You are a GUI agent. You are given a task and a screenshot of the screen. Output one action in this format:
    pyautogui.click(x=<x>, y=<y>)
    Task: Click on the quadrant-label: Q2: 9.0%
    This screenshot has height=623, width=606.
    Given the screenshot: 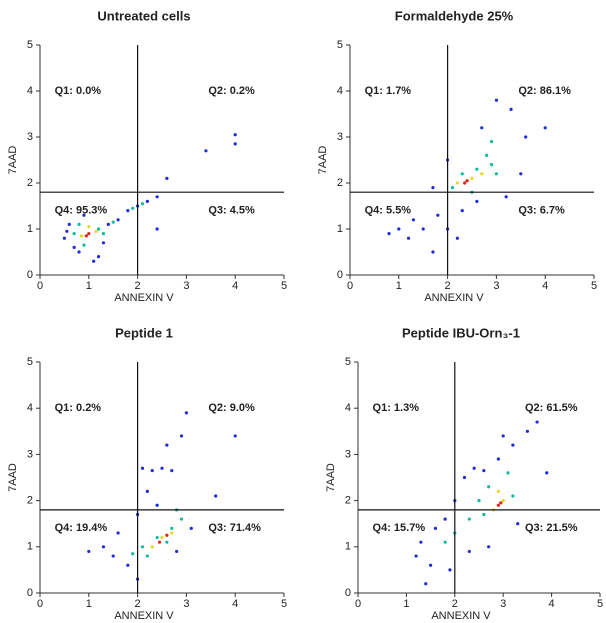 What is the action you would take?
    pyautogui.click(x=231, y=408)
    